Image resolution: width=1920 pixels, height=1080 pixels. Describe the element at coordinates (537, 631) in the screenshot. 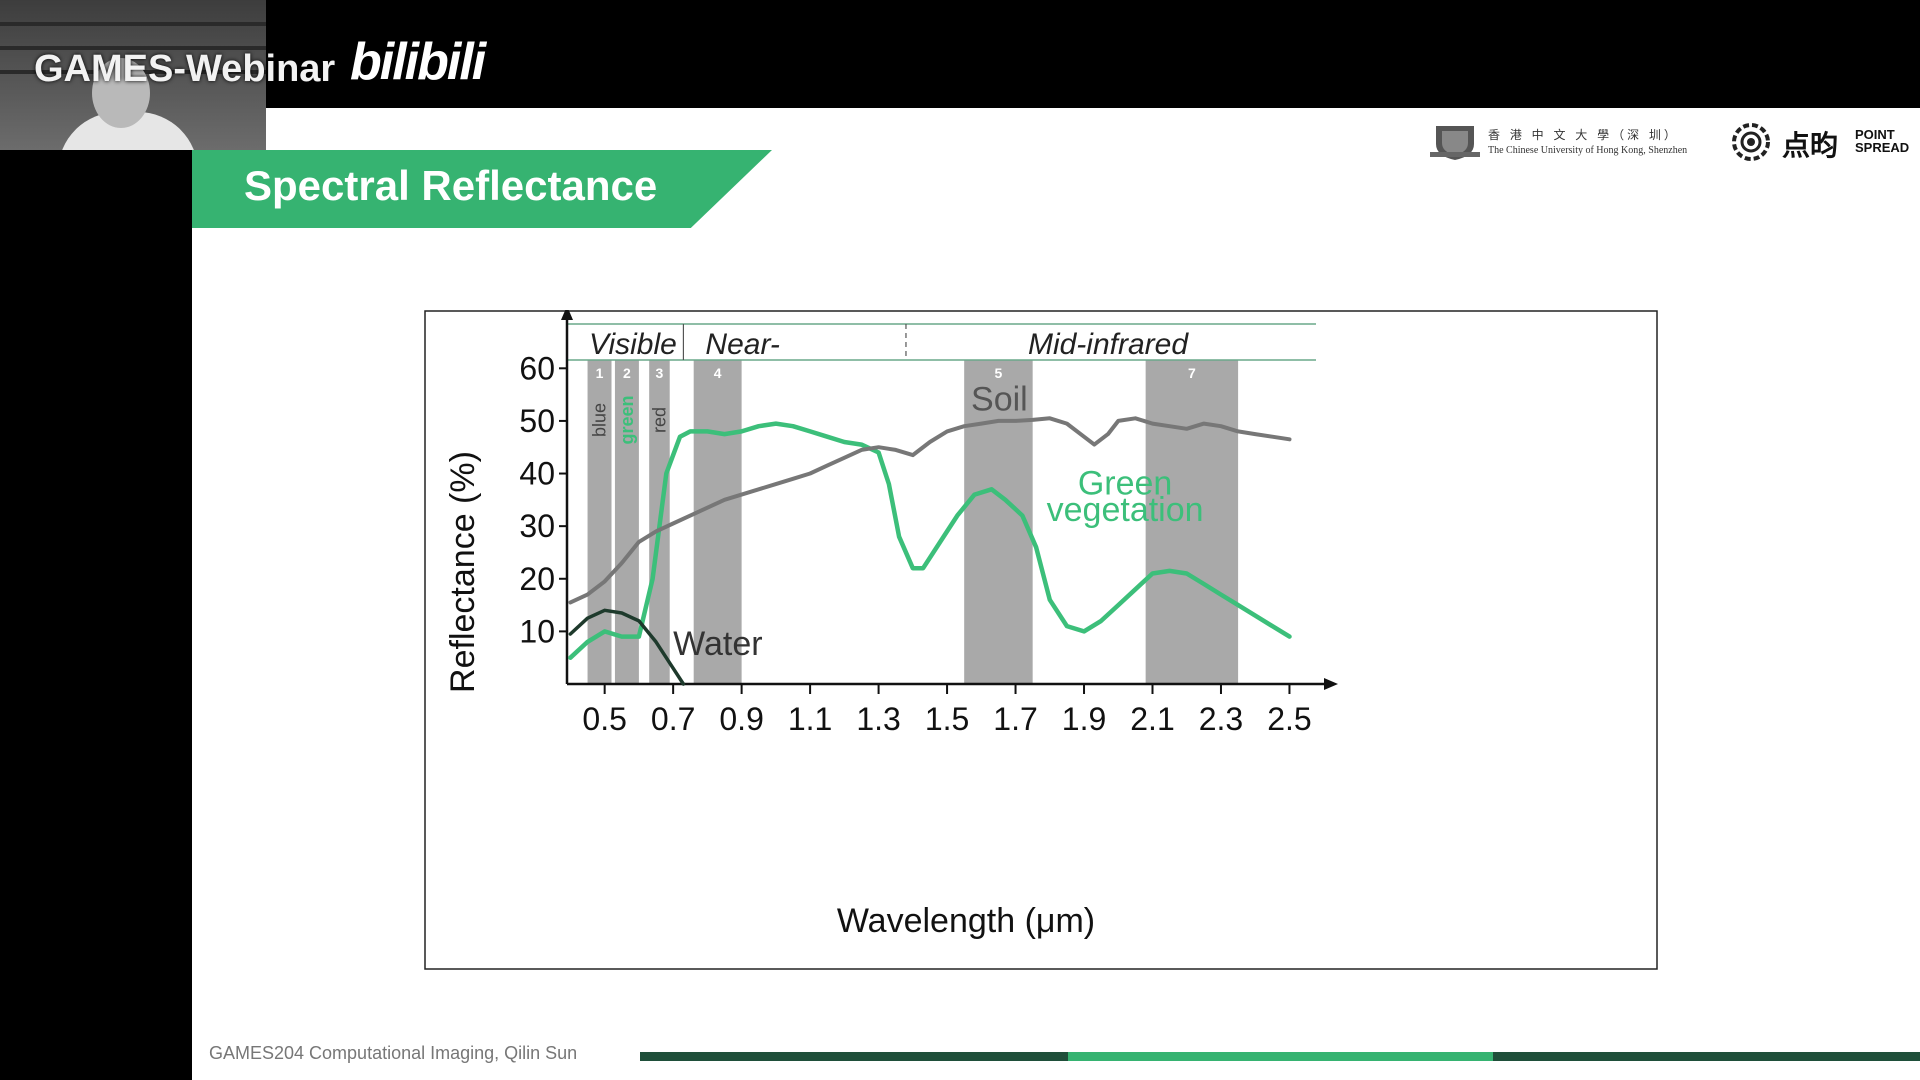

I see `y-tick-label: 10` at that location.